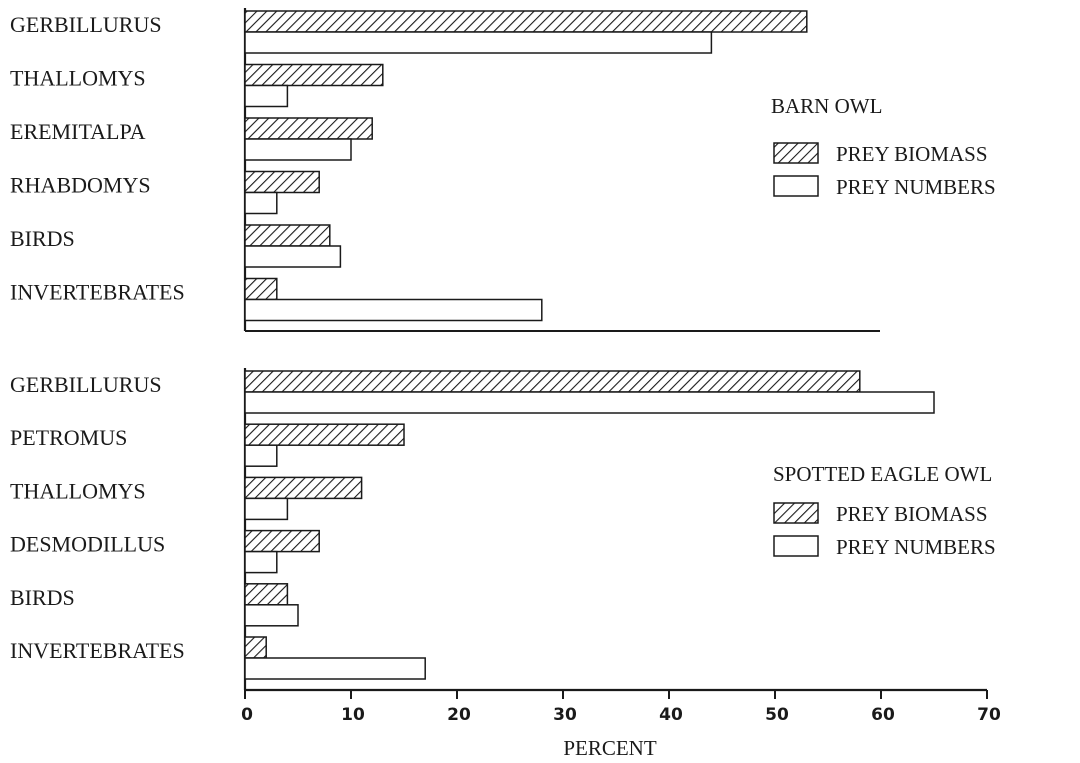 This screenshot has height=763, width=1080. I want to click on bar-prey-numbers-rhabdomys, so click(261, 203).